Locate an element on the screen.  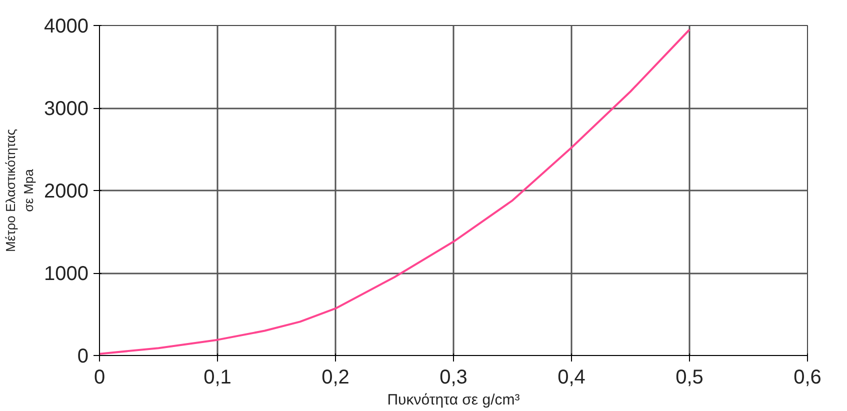
y-tick-label: 1000 is located at coordinates (66, 274).